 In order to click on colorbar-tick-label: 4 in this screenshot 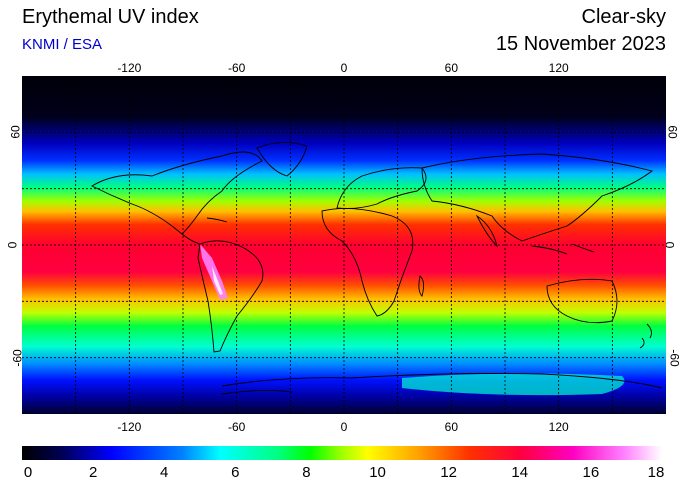, I will do `click(164, 472)`.